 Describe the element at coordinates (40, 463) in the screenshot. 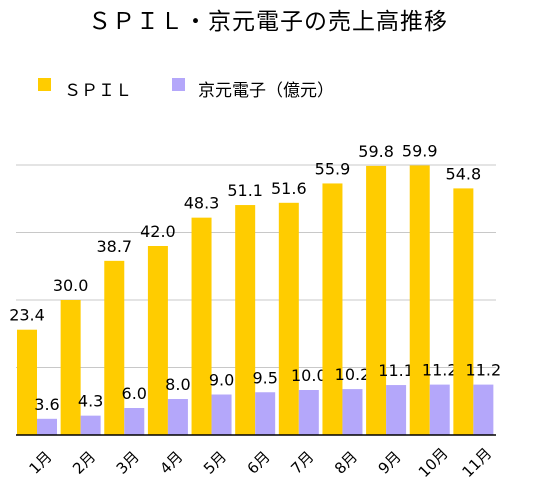

I see `x-tick-label: 1月` at that location.